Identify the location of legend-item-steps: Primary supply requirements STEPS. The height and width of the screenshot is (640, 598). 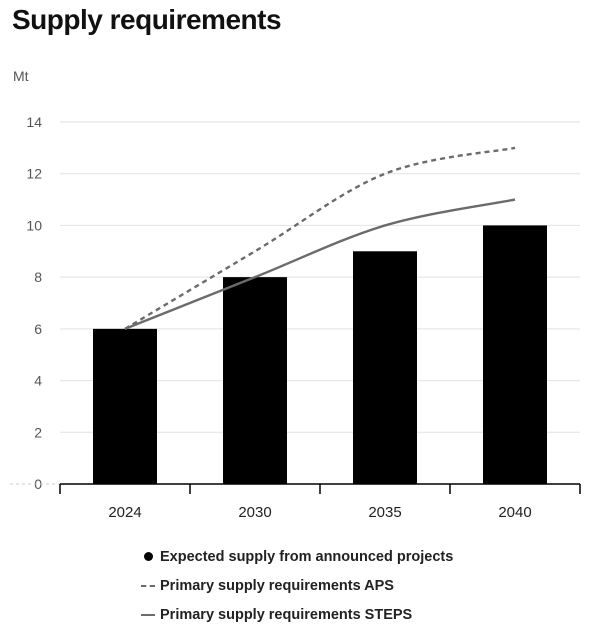
(296, 614).